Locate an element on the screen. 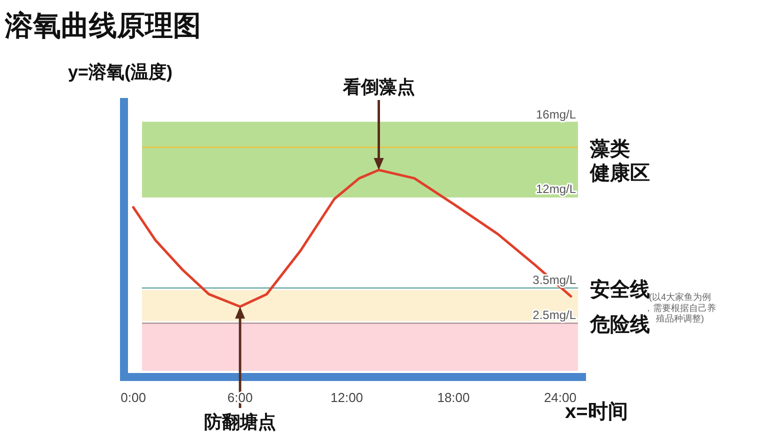 This screenshot has width=762, height=443. band-label: 藻类健康区 is located at coordinates (619, 161).